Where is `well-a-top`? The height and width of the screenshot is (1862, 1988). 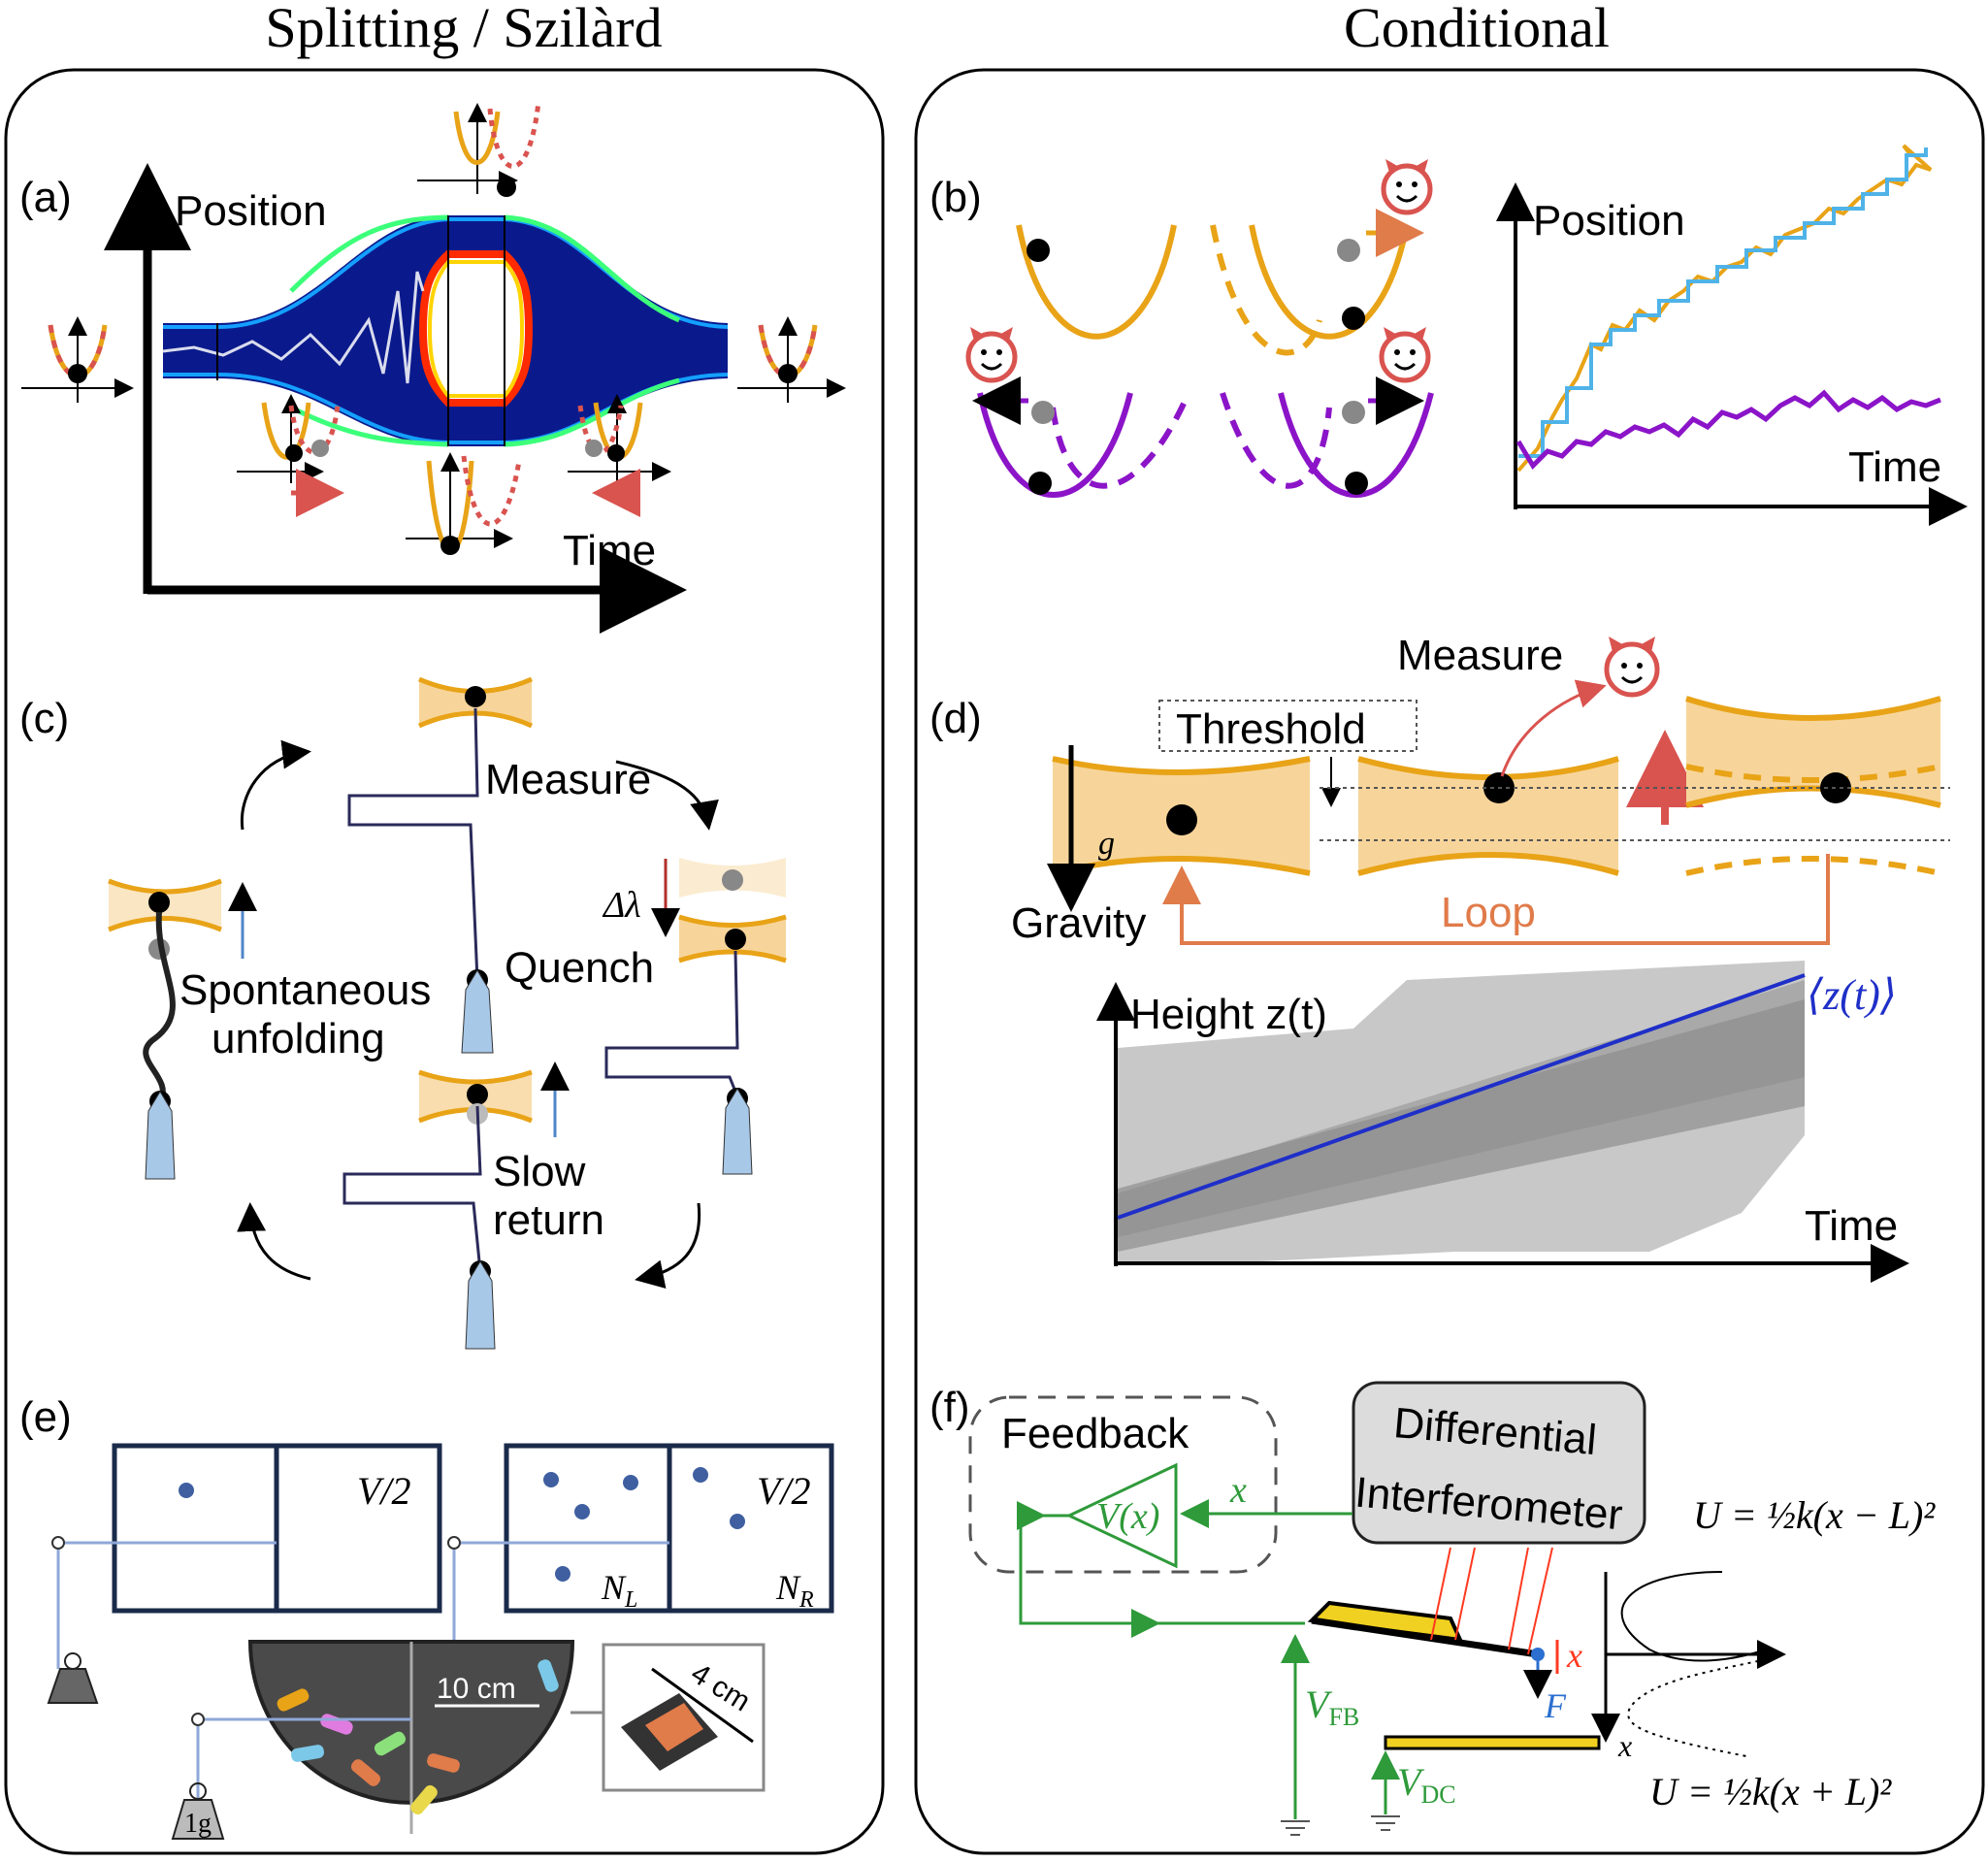
well-a-top is located at coordinates (479, 149).